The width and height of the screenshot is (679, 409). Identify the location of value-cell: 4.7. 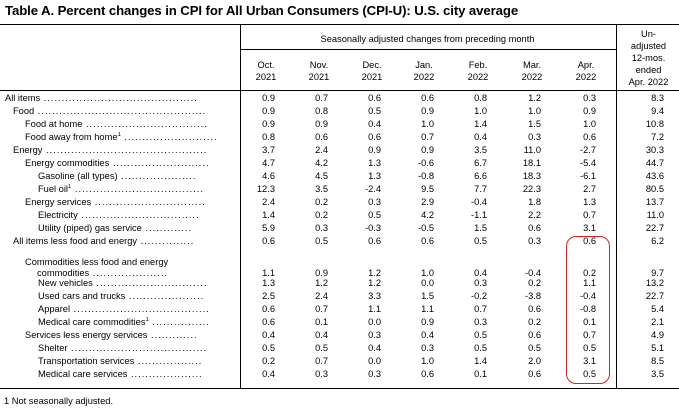
(268, 163).